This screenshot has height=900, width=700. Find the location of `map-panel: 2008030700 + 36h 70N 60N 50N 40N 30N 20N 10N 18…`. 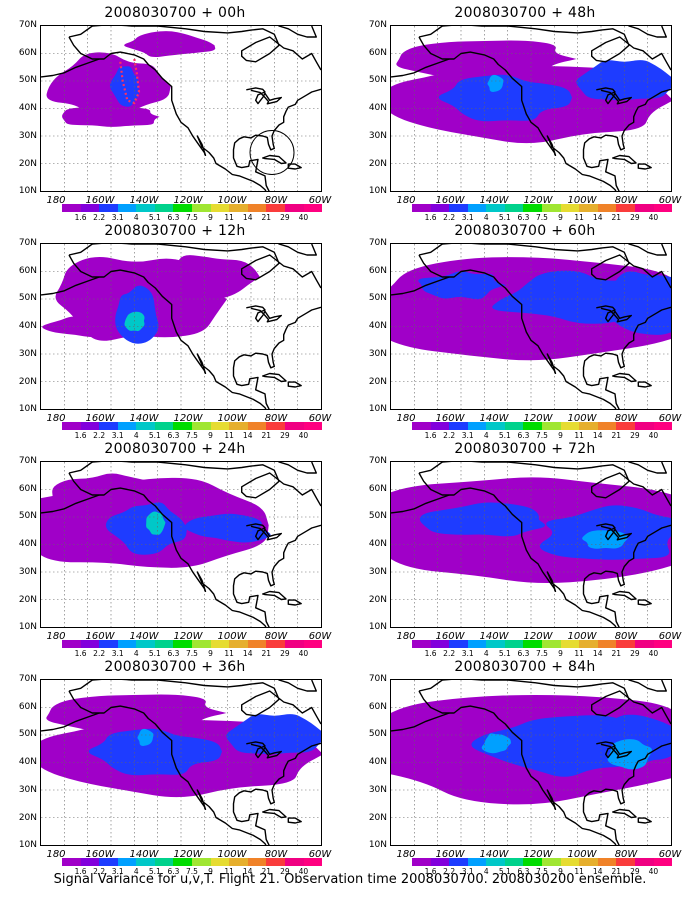

map-panel: 2008030700 + 36h 70N 60N 50N 40N 30N 20N 10N 18… is located at coordinates (175, 768).